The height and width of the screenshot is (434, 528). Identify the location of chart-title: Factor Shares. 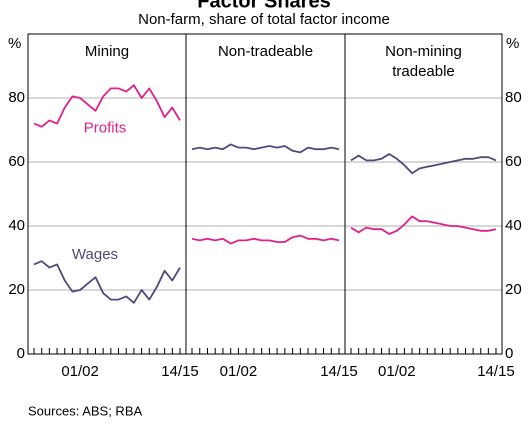
(263, 6).